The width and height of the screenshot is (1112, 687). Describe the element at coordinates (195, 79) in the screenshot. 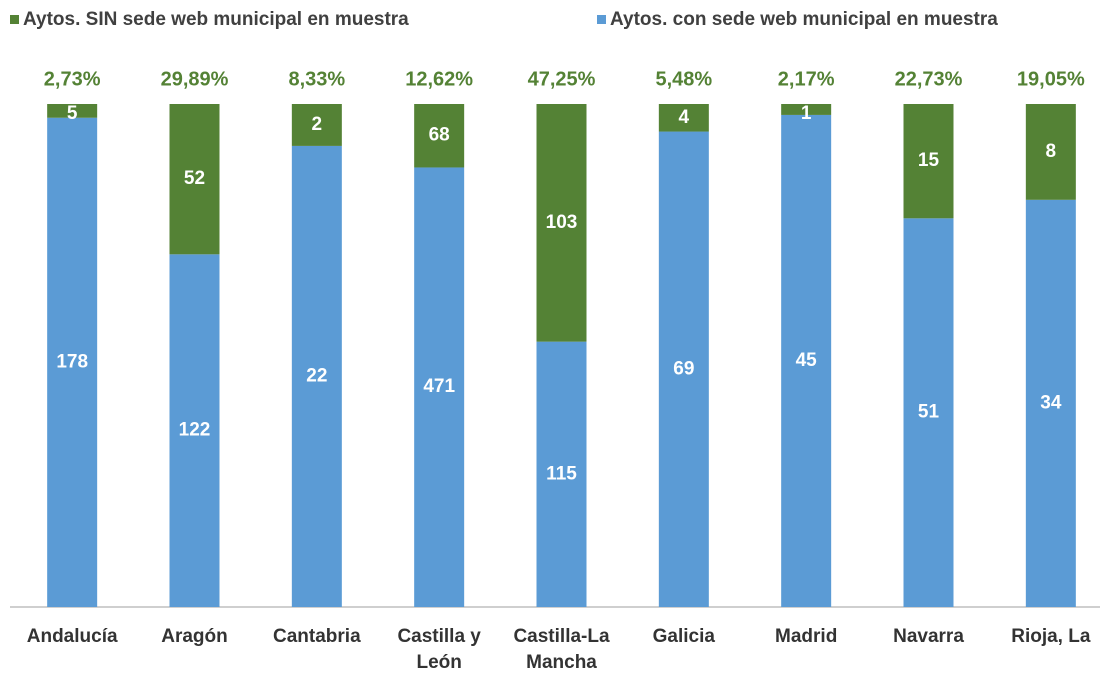

I see `percent-label: 29,89%` at that location.